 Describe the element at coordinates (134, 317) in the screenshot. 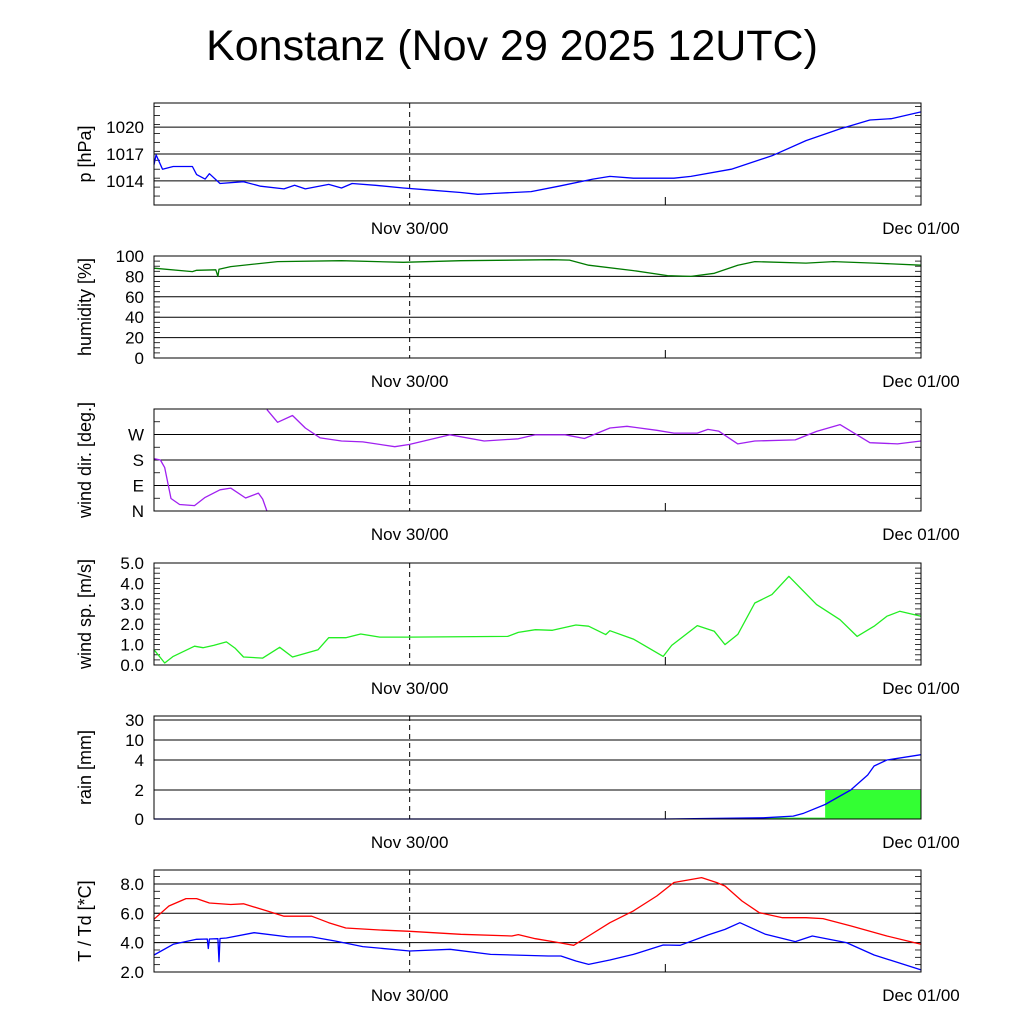

I see `y-tick-label: 40` at that location.